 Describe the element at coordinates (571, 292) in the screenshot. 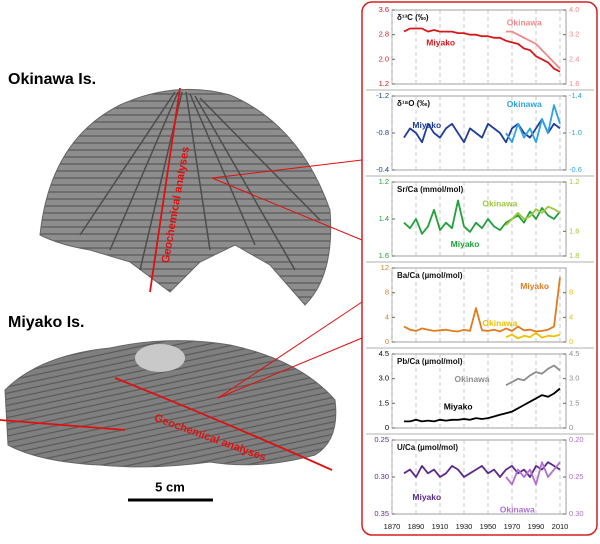

I see `y2-tick-label: 8` at that location.